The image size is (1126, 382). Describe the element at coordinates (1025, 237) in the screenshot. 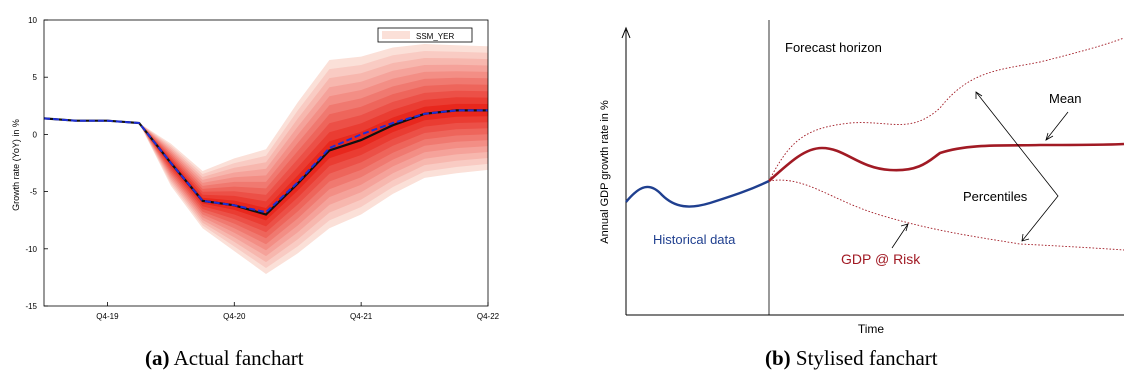

I see `percentiles-arrow-lower` at that location.